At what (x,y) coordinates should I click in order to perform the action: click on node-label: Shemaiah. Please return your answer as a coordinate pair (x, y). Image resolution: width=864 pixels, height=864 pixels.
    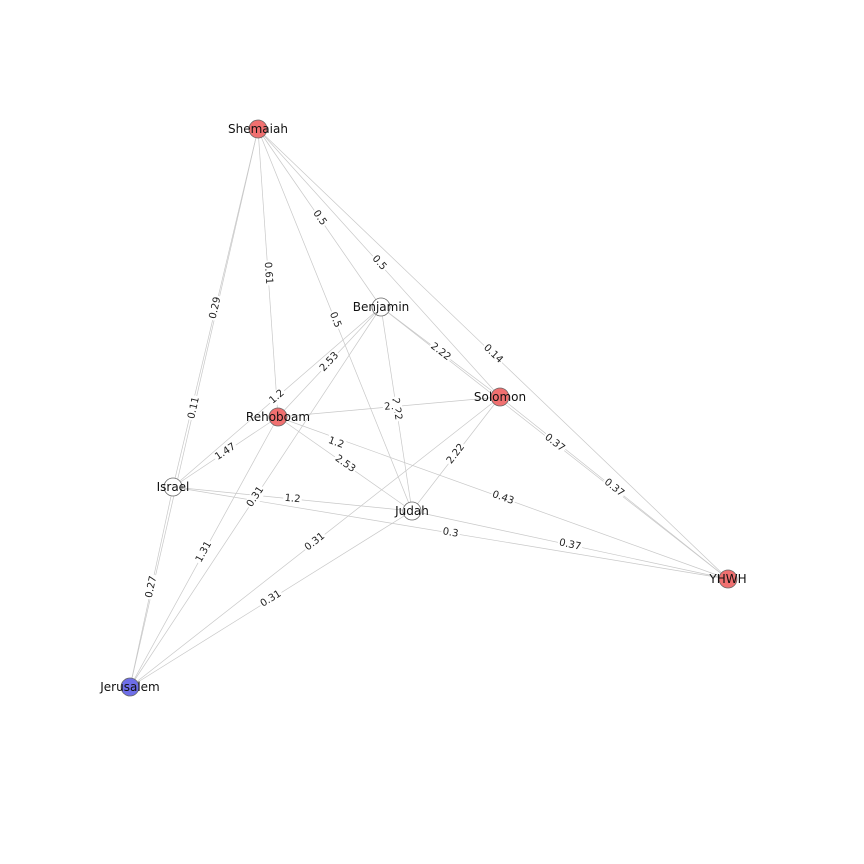
    Looking at the image, I should click on (258, 129).